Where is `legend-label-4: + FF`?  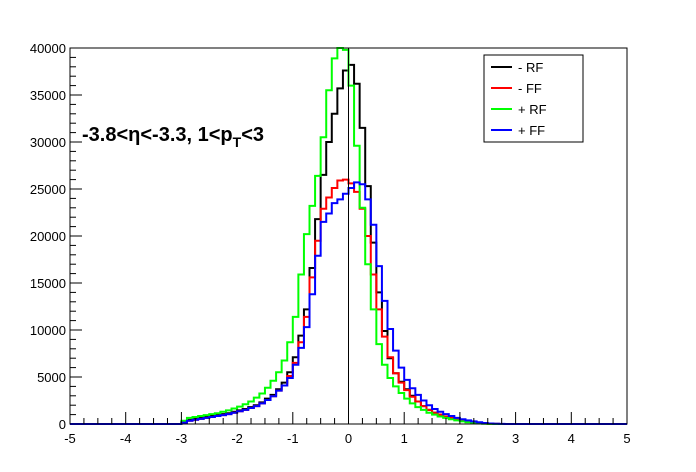
legend-label-4: + FF is located at coordinates (531, 130).